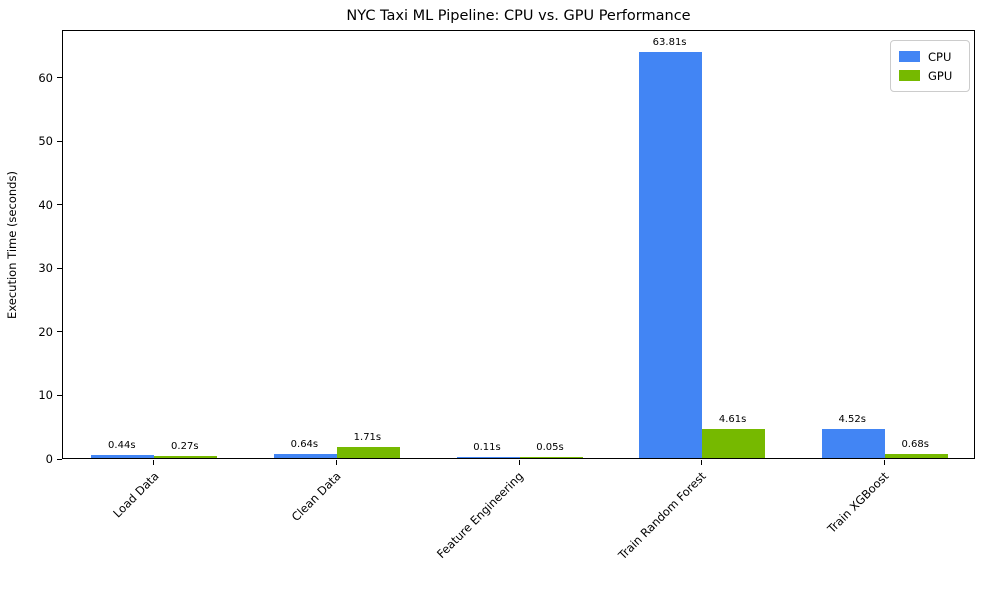 The width and height of the screenshot is (989, 590). Describe the element at coordinates (304, 444) in the screenshot. I see `bar-value-label: 0.64s` at that location.